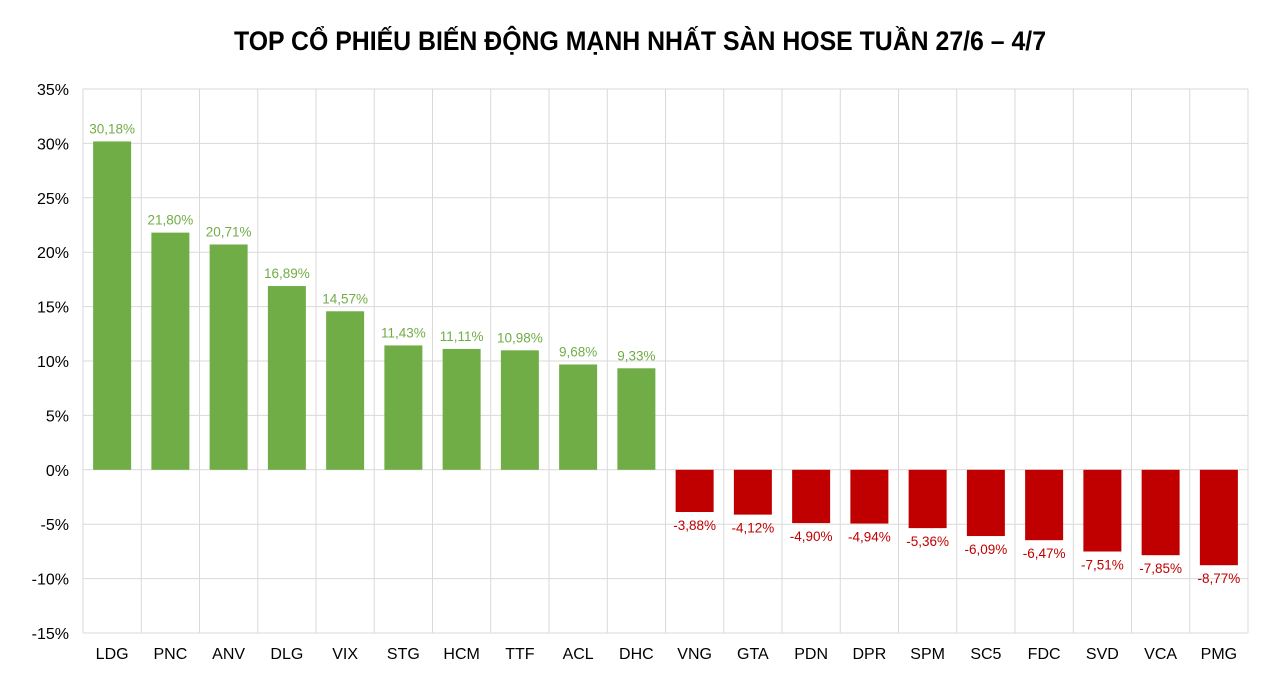  What do you see at coordinates (50, 580) in the screenshot?
I see `y-tick-label: -10%` at bounding box center [50, 580].